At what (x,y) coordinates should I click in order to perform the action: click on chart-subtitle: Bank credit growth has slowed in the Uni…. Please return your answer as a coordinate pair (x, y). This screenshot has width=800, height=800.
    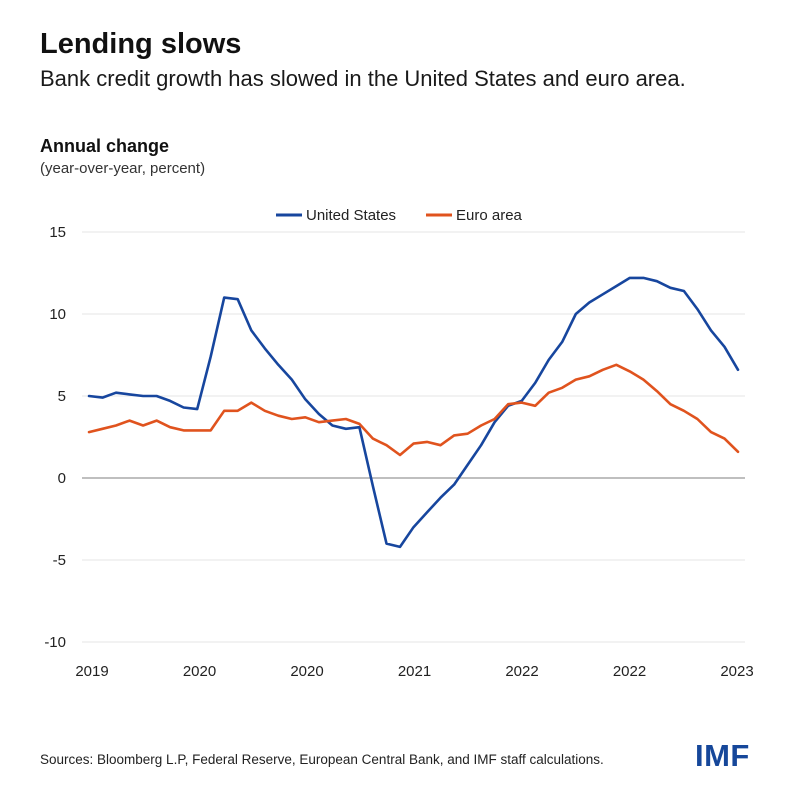
    Looking at the image, I should click on (363, 78).